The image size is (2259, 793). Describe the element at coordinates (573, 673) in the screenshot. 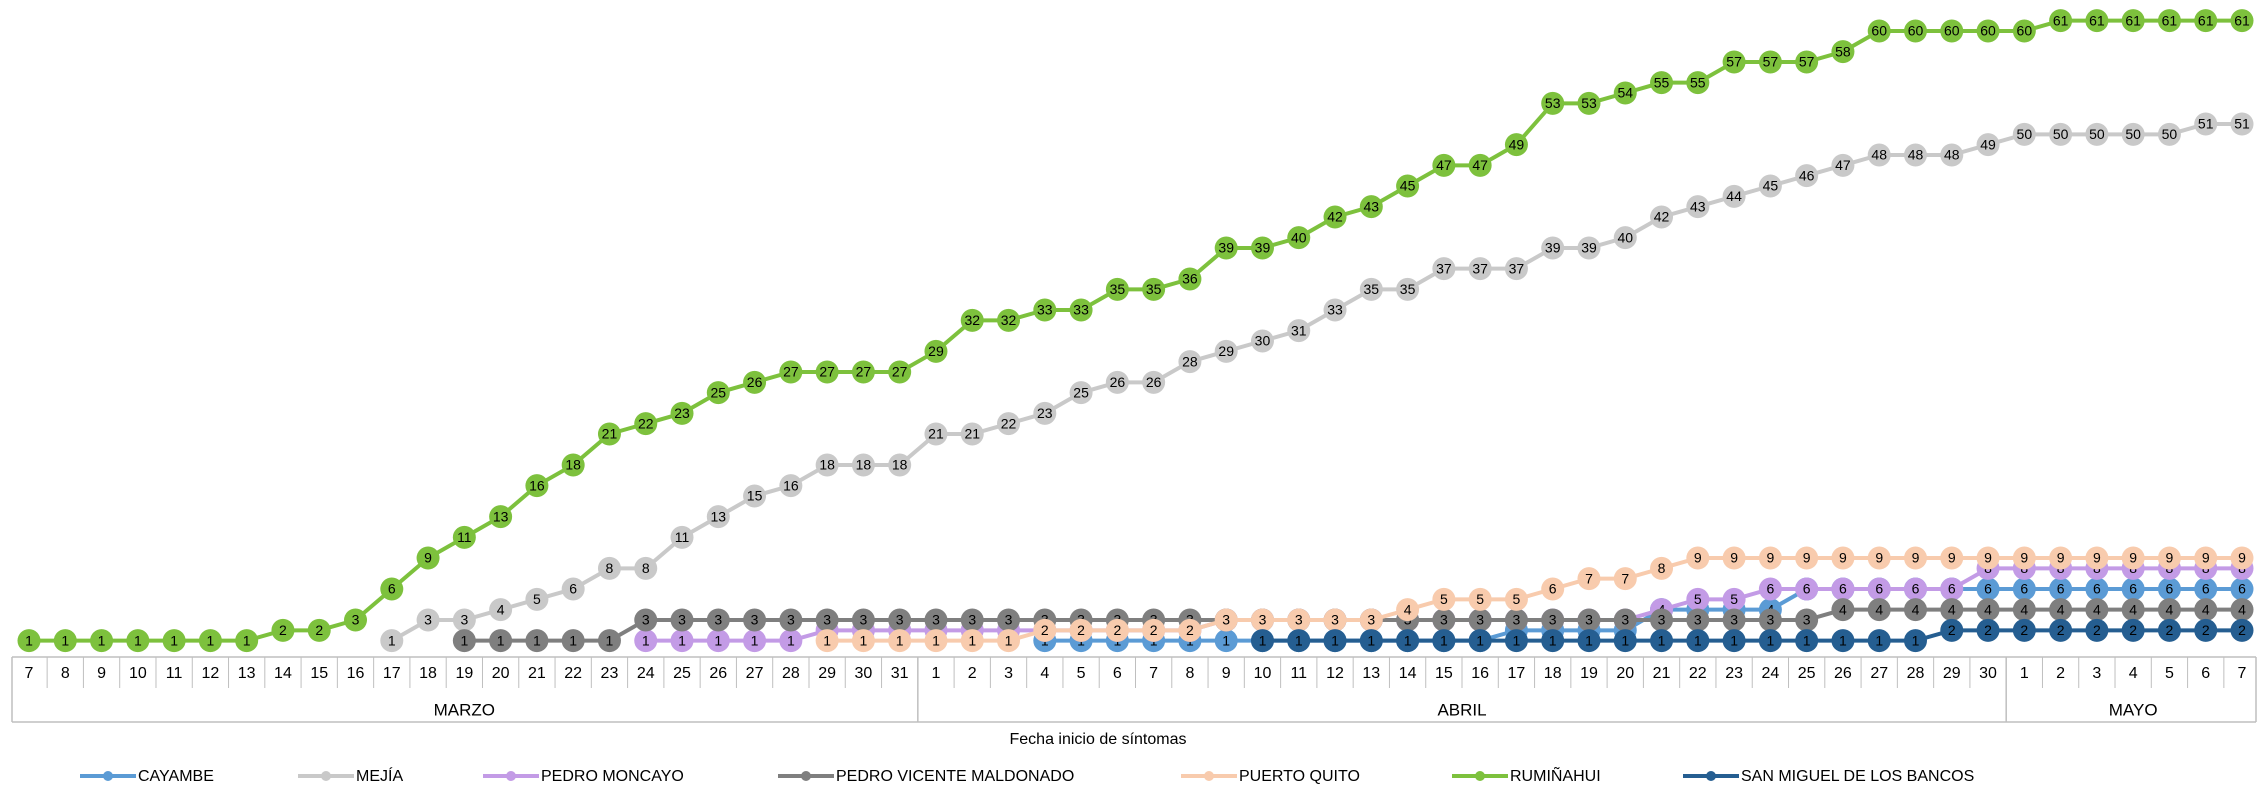

I see `x-tick-label: 22` at that location.